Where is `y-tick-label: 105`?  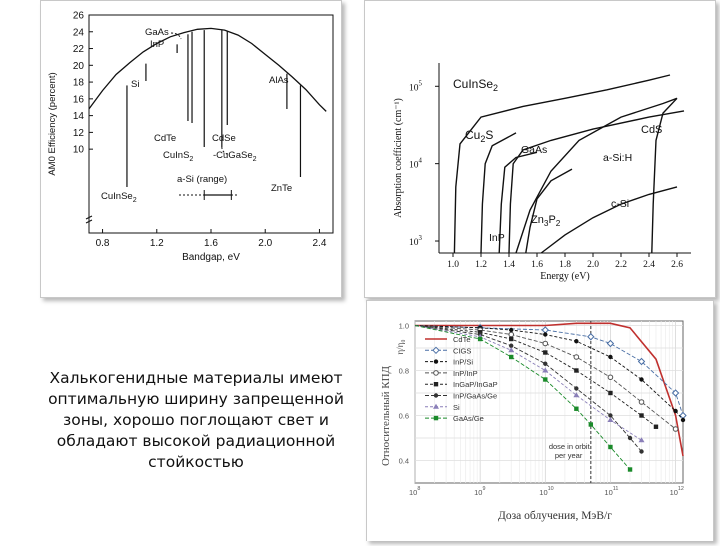 y-tick-label: 105 is located at coordinates (416, 86).